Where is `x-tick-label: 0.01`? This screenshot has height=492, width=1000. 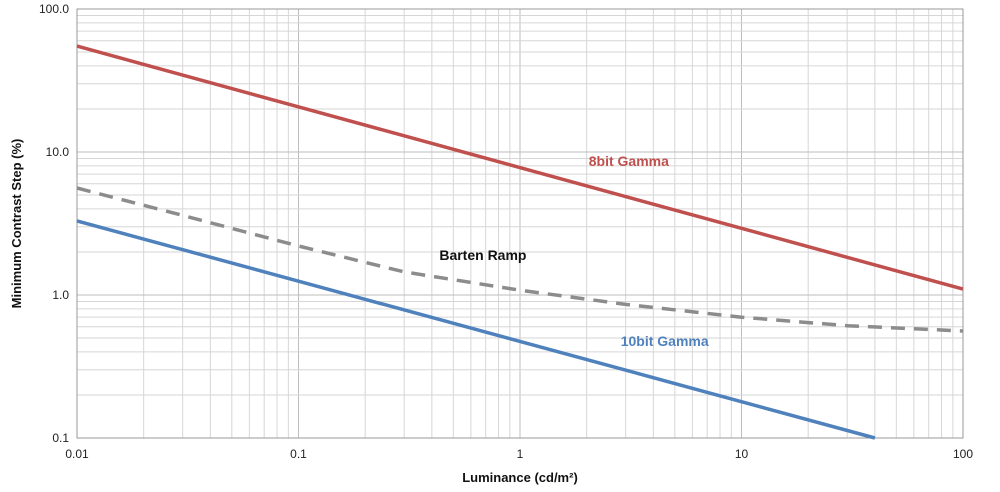
x-tick-label: 0.01 is located at coordinates (77, 454).